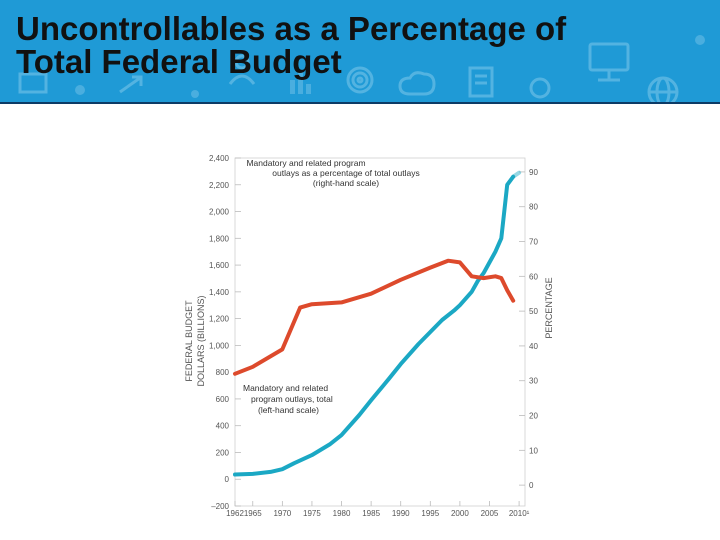  What do you see at coordinates (360, 80) in the screenshot?
I see `fingerprint-icon` at bounding box center [360, 80].